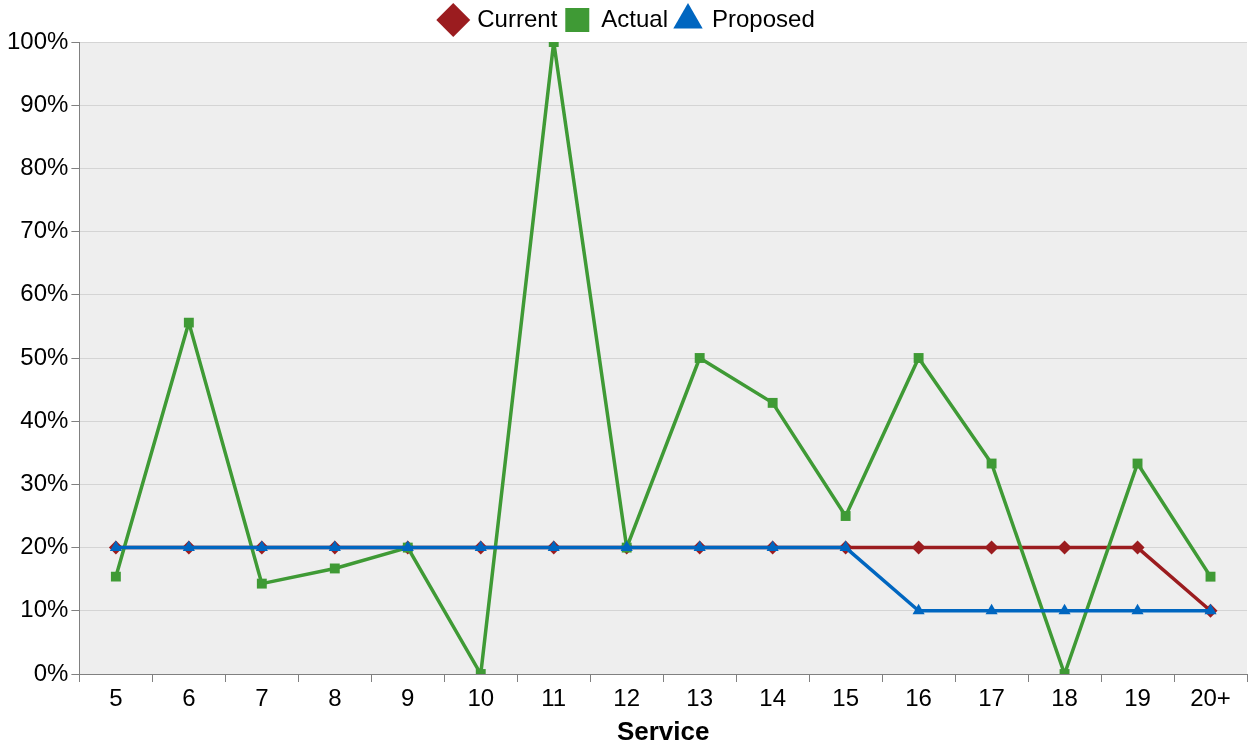 The width and height of the screenshot is (1254, 748). What do you see at coordinates (262, 698) in the screenshot?
I see `x-tick-label: 7` at bounding box center [262, 698].